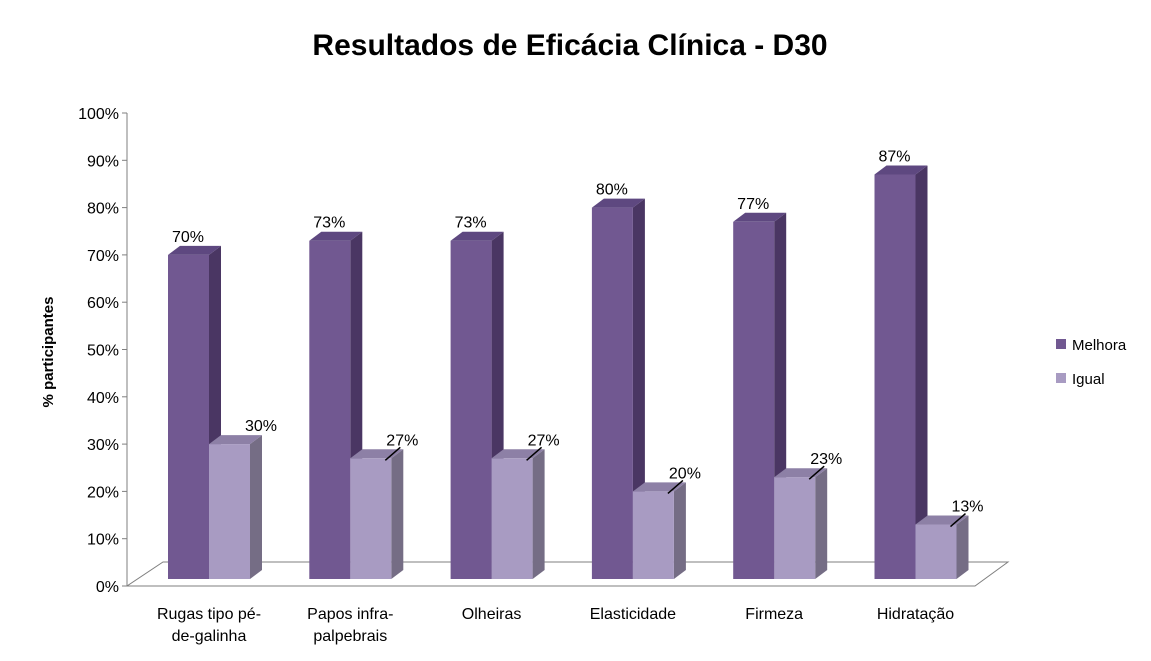 This screenshot has height=661, width=1151. Describe the element at coordinates (103, 209) in the screenshot. I see `y-tick-label: 80%` at that location.